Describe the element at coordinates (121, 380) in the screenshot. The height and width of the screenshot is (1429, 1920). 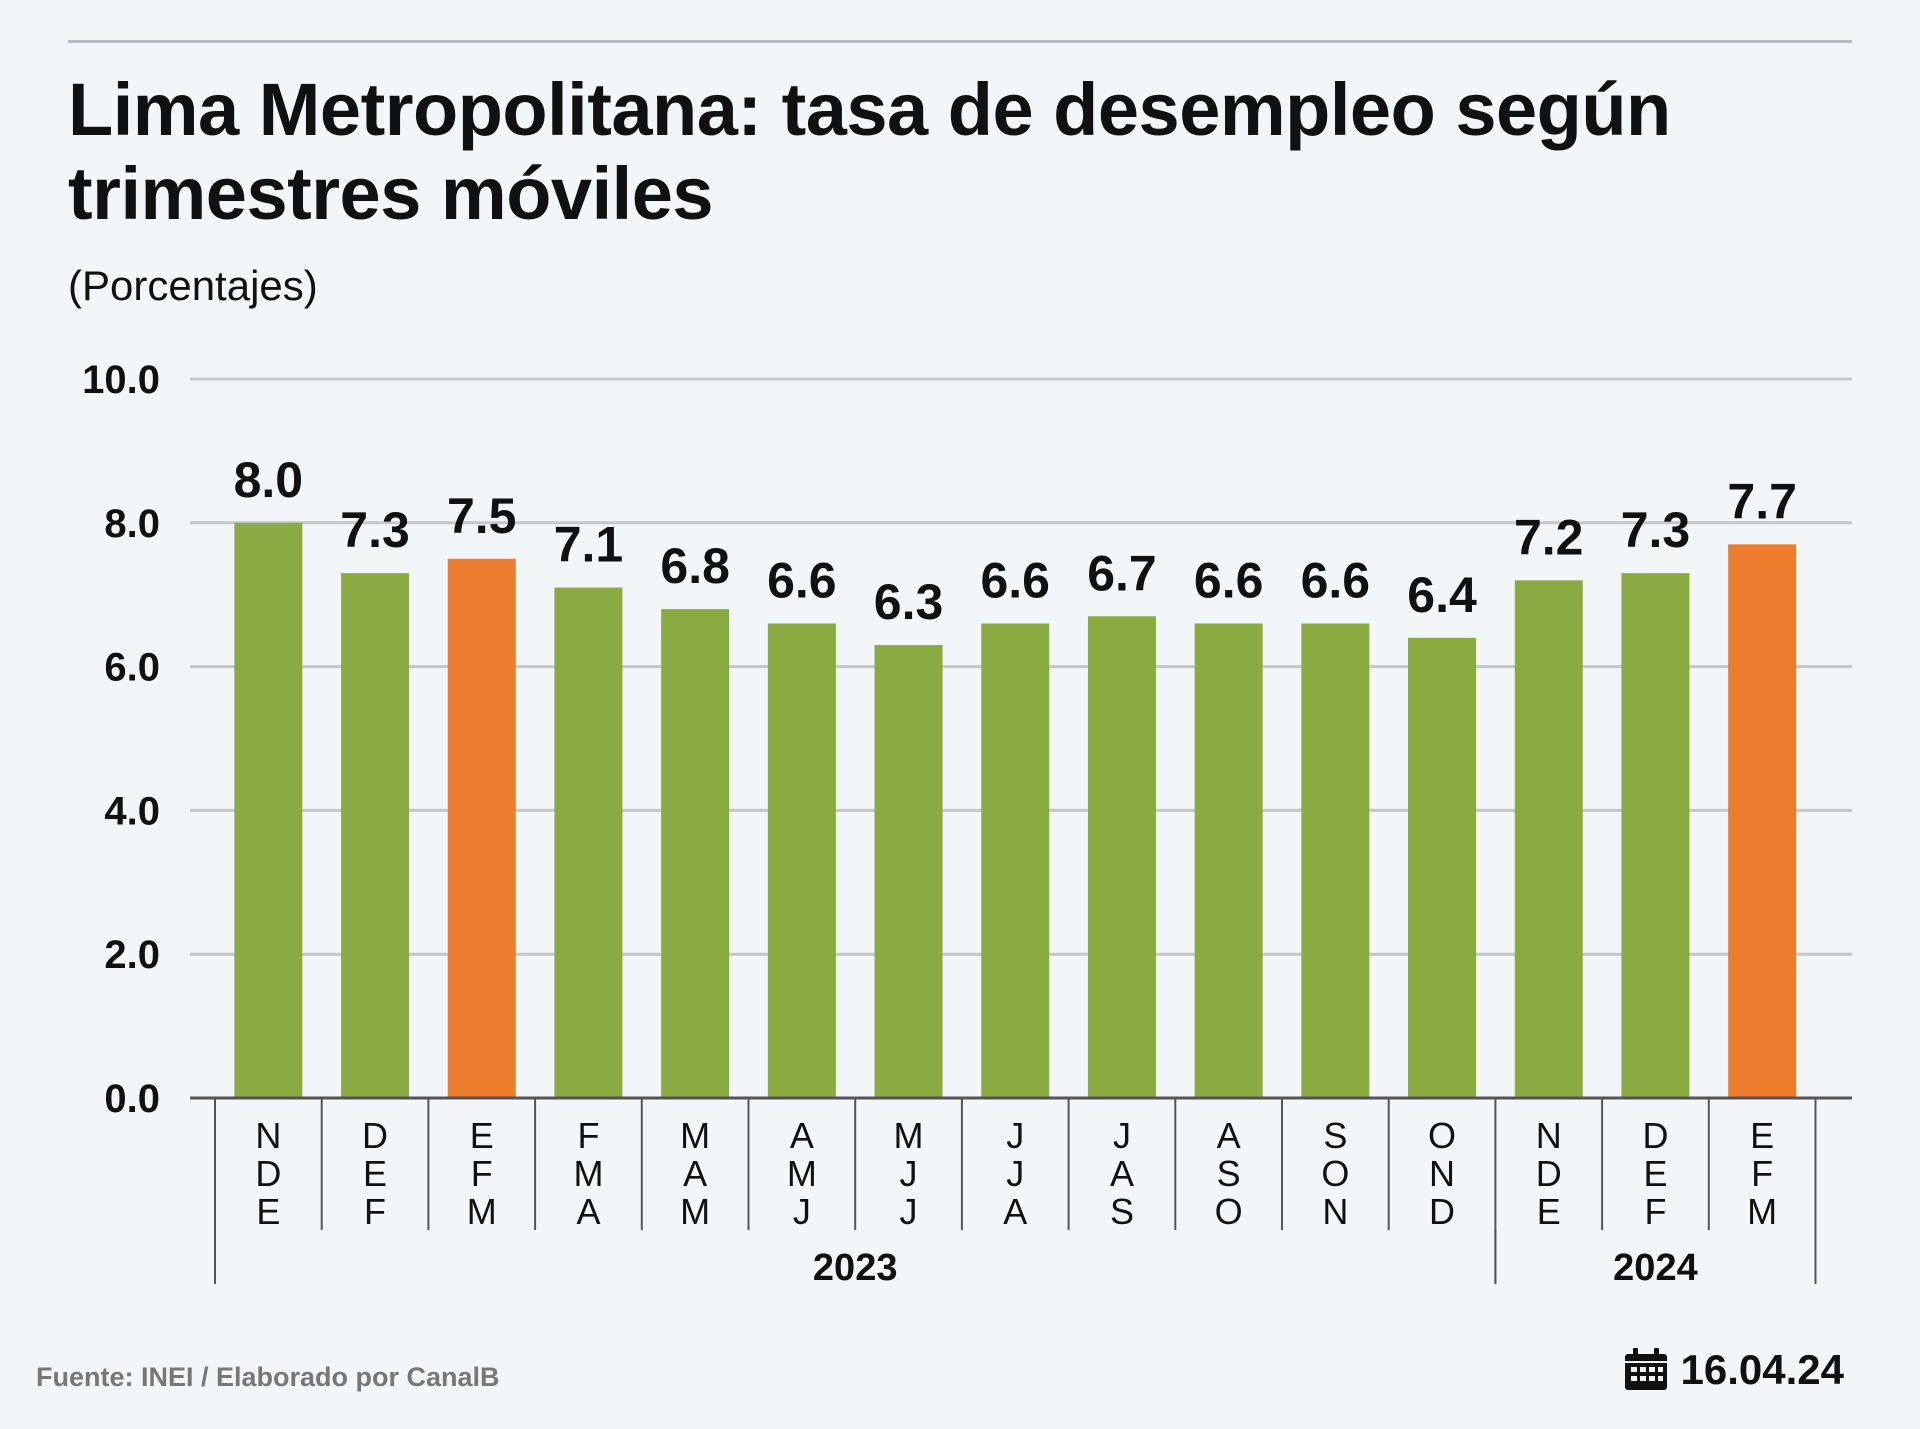
I see `y-tick-label: 10.0` at that location.